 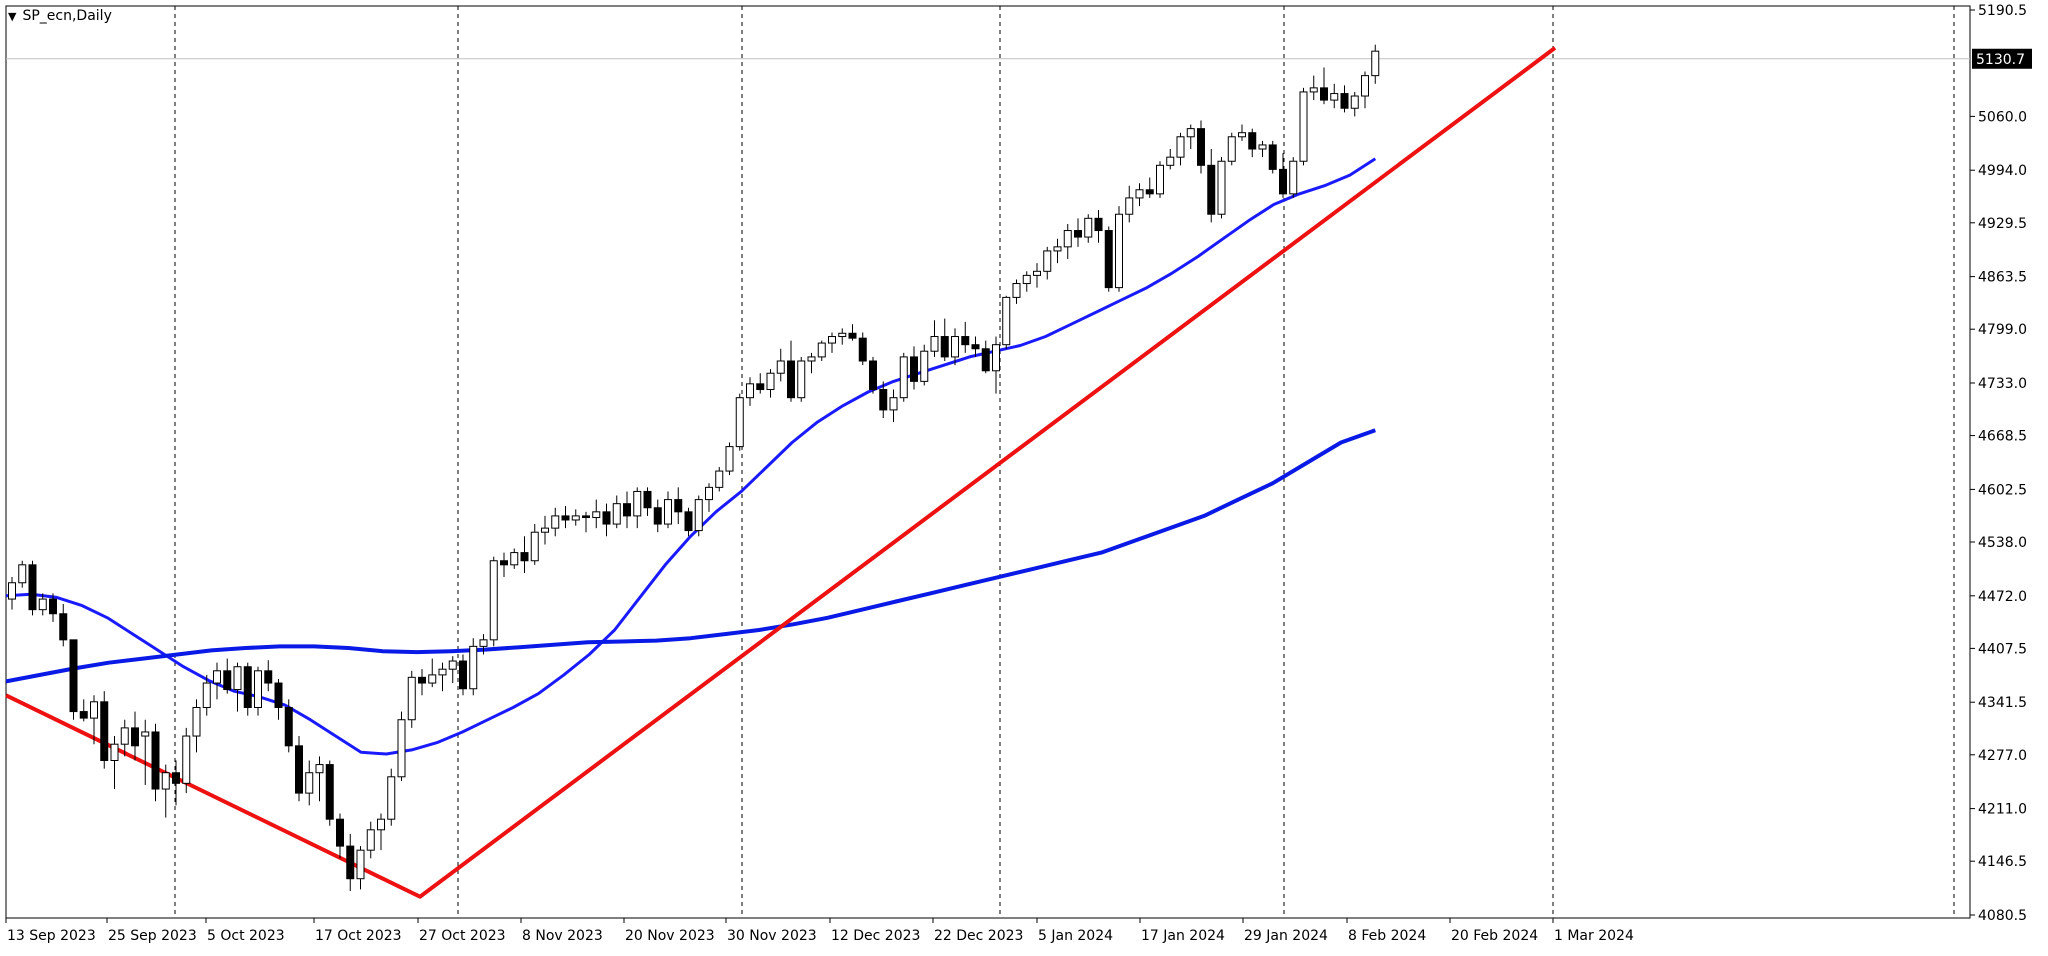 What do you see at coordinates (670, 936) in the screenshot?
I see `x-tick-label: 20 Nov 2023` at bounding box center [670, 936].